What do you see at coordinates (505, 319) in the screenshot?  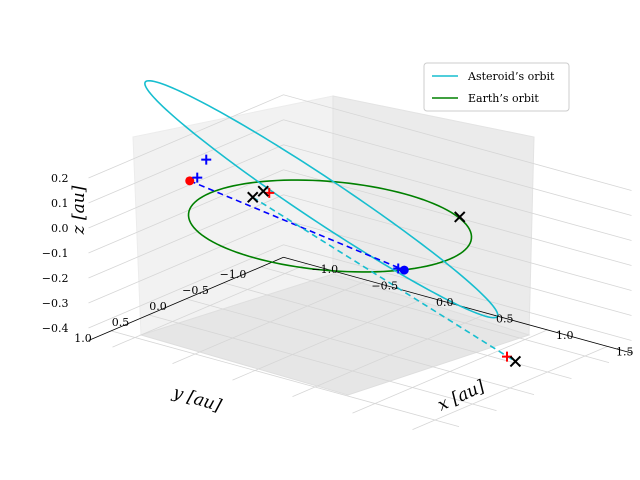 I see `x-tick-label: 0.5` at bounding box center [505, 319].